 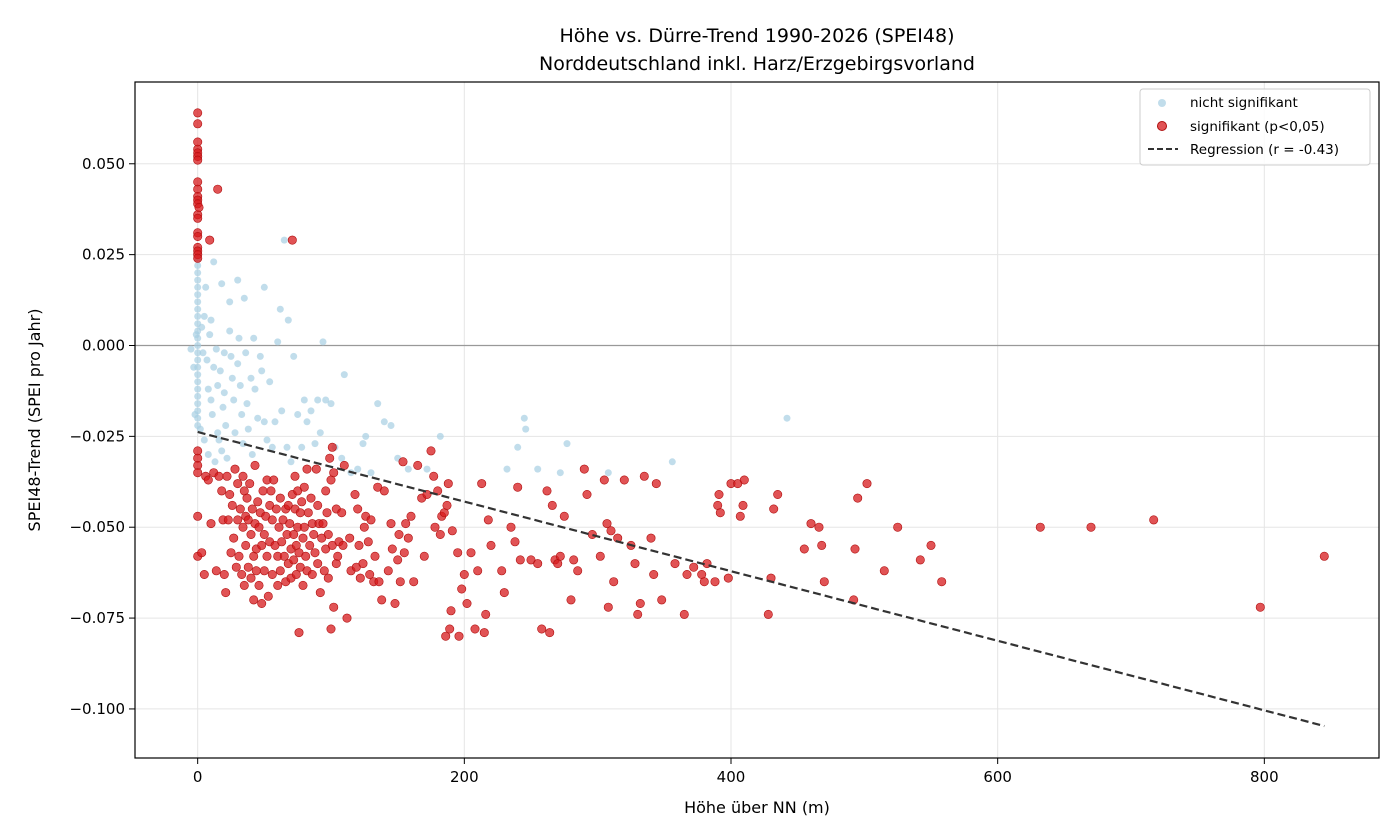 I want to click on x-tick-label: 200, so click(x=464, y=777).